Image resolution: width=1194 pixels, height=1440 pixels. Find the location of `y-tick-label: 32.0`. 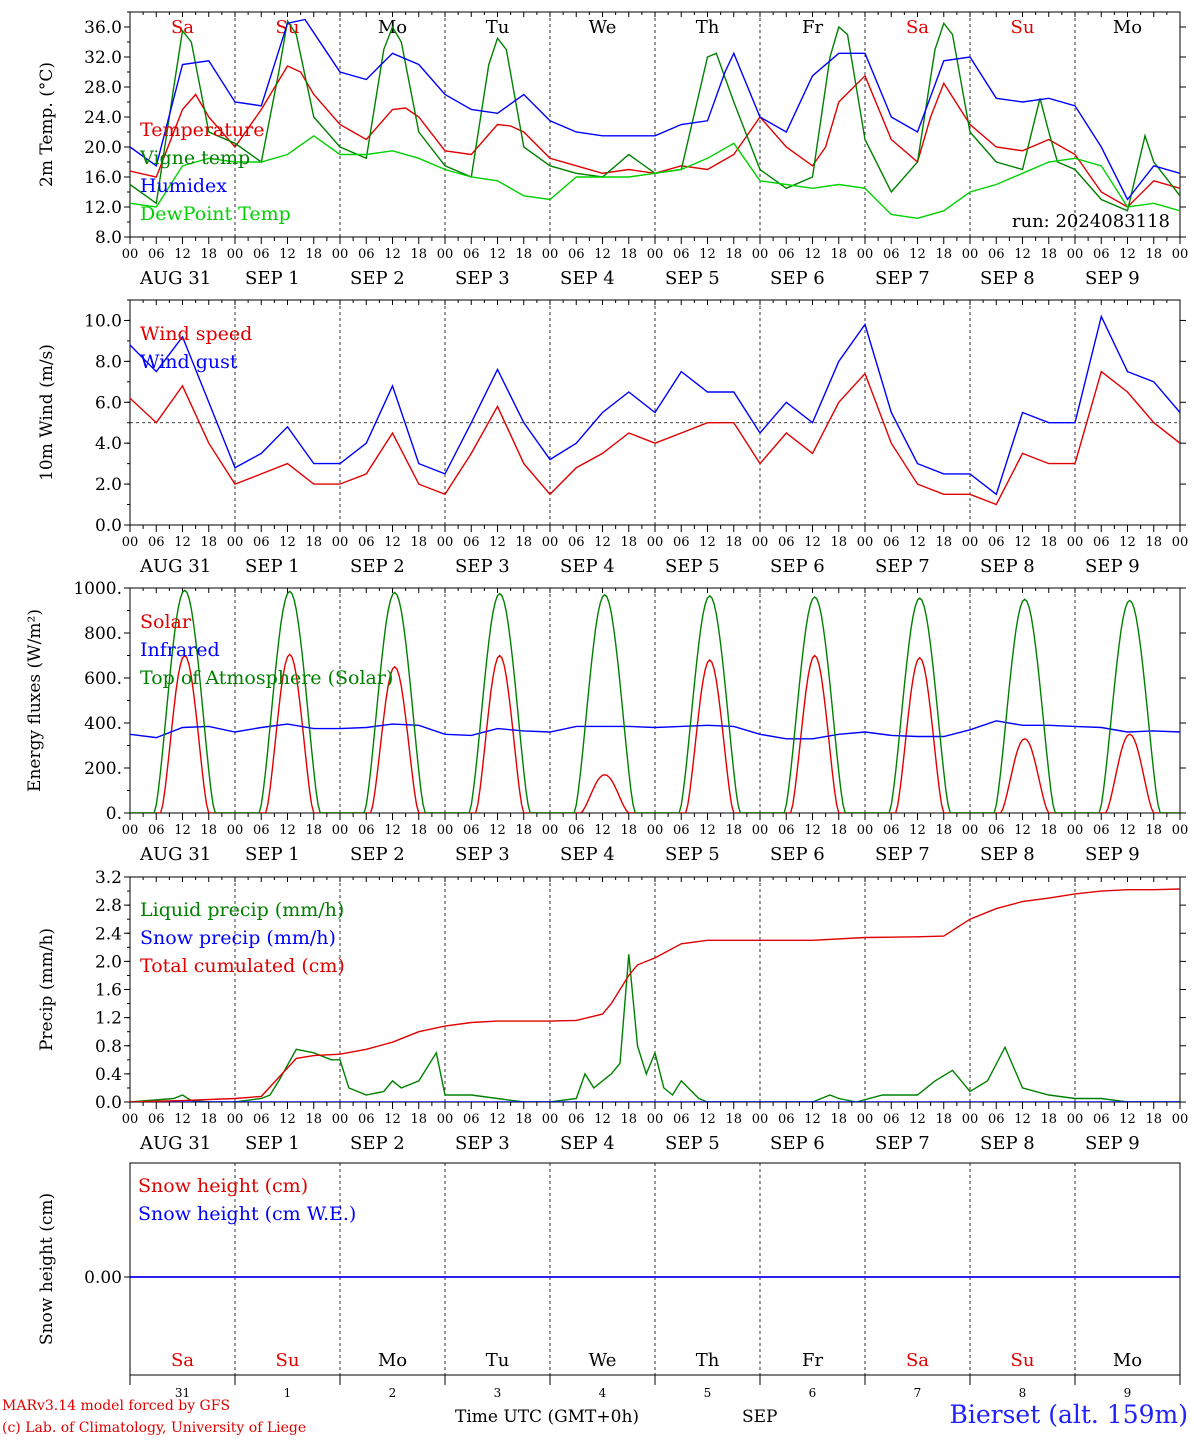

y-tick-label: 32.0 is located at coordinates (103, 58).